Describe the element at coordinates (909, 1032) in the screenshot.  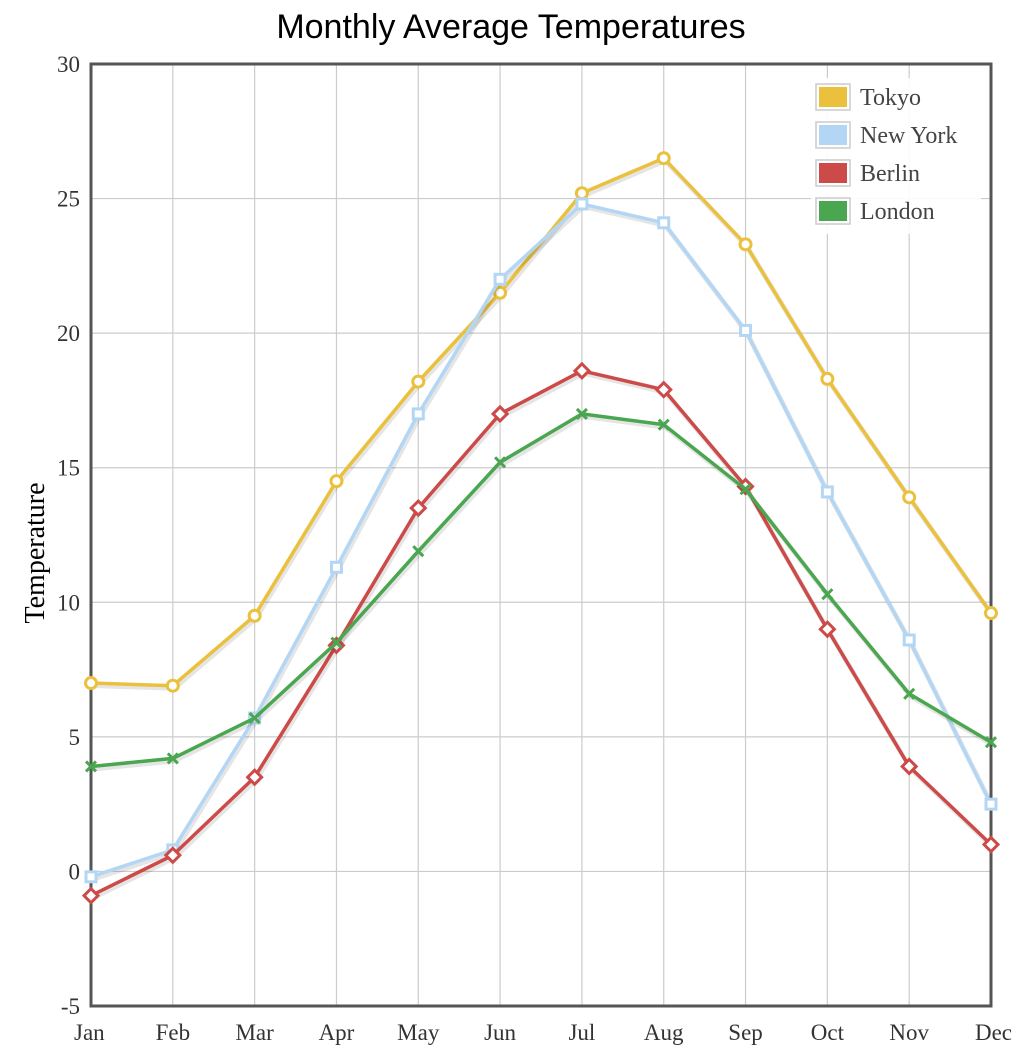
I see `x-tick-label: Nov` at that location.